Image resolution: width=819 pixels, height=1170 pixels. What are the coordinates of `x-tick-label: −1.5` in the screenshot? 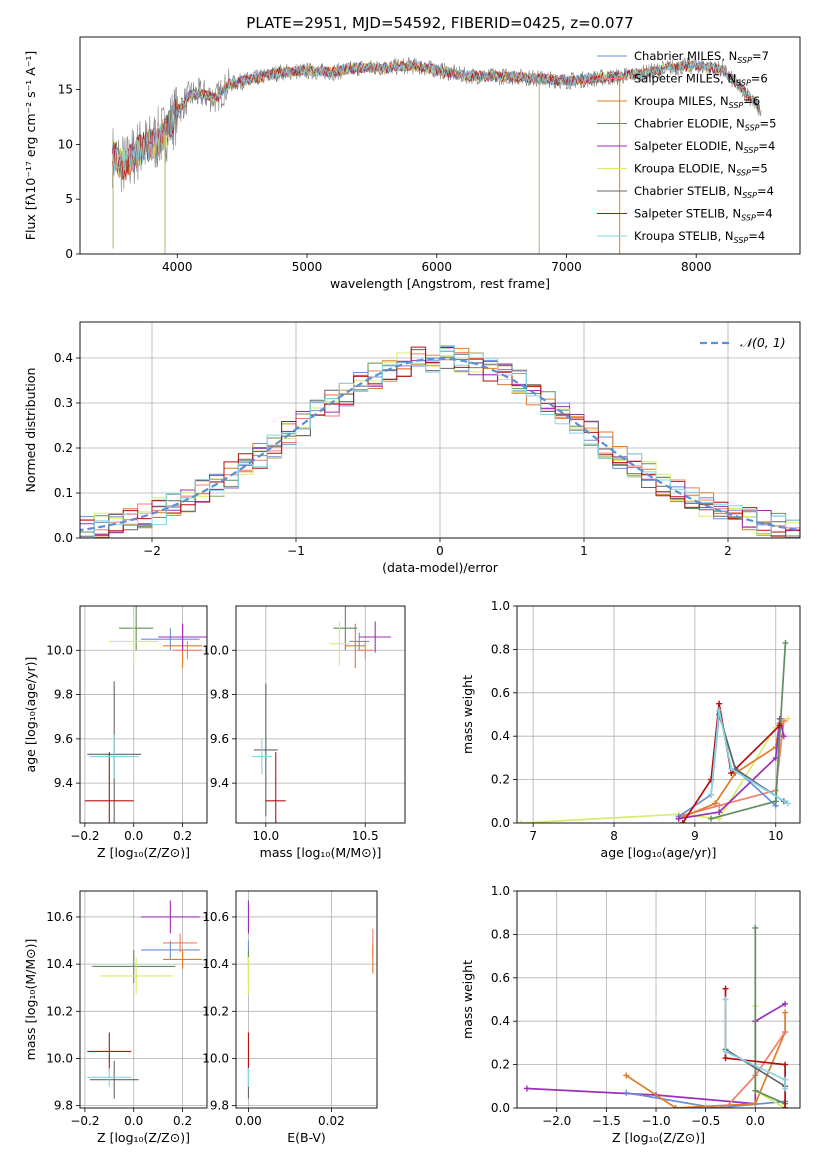 It's located at (606, 1121).